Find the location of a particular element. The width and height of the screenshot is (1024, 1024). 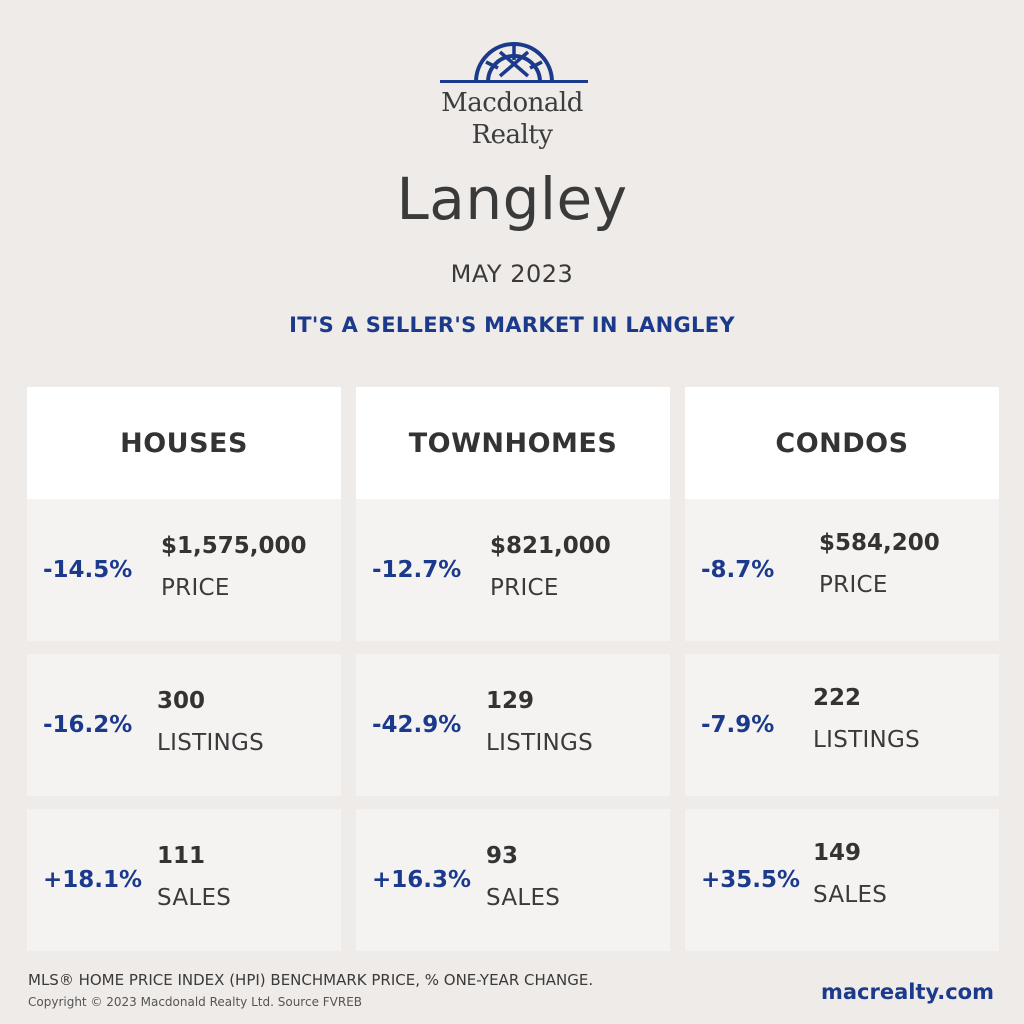

metric-value: 111 is located at coordinates (181, 856).